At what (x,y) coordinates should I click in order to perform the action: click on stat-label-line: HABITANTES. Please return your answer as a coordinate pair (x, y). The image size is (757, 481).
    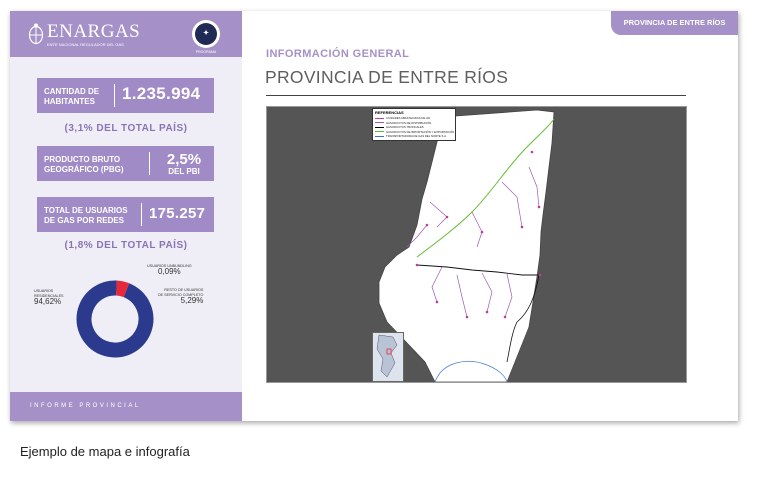
    Looking at the image, I should click on (69, 101).